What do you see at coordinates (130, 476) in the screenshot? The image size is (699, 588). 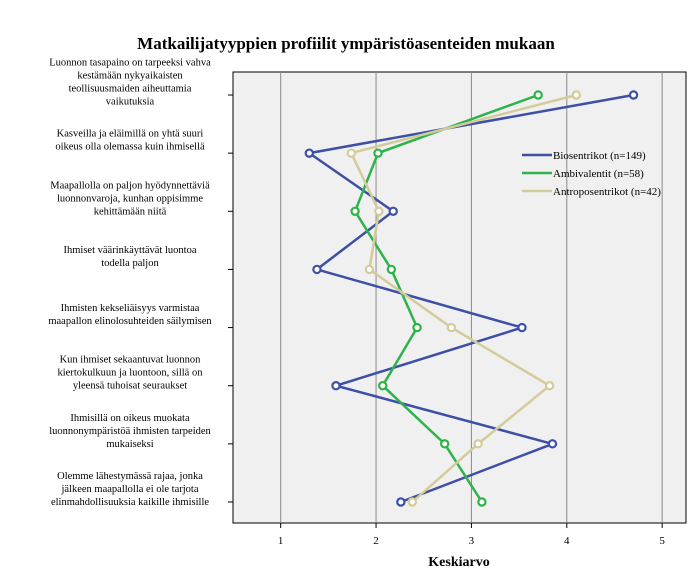 I see `category-label: Olemme lähestymässä rajaa, jonka` at bounding box center [130, 476].